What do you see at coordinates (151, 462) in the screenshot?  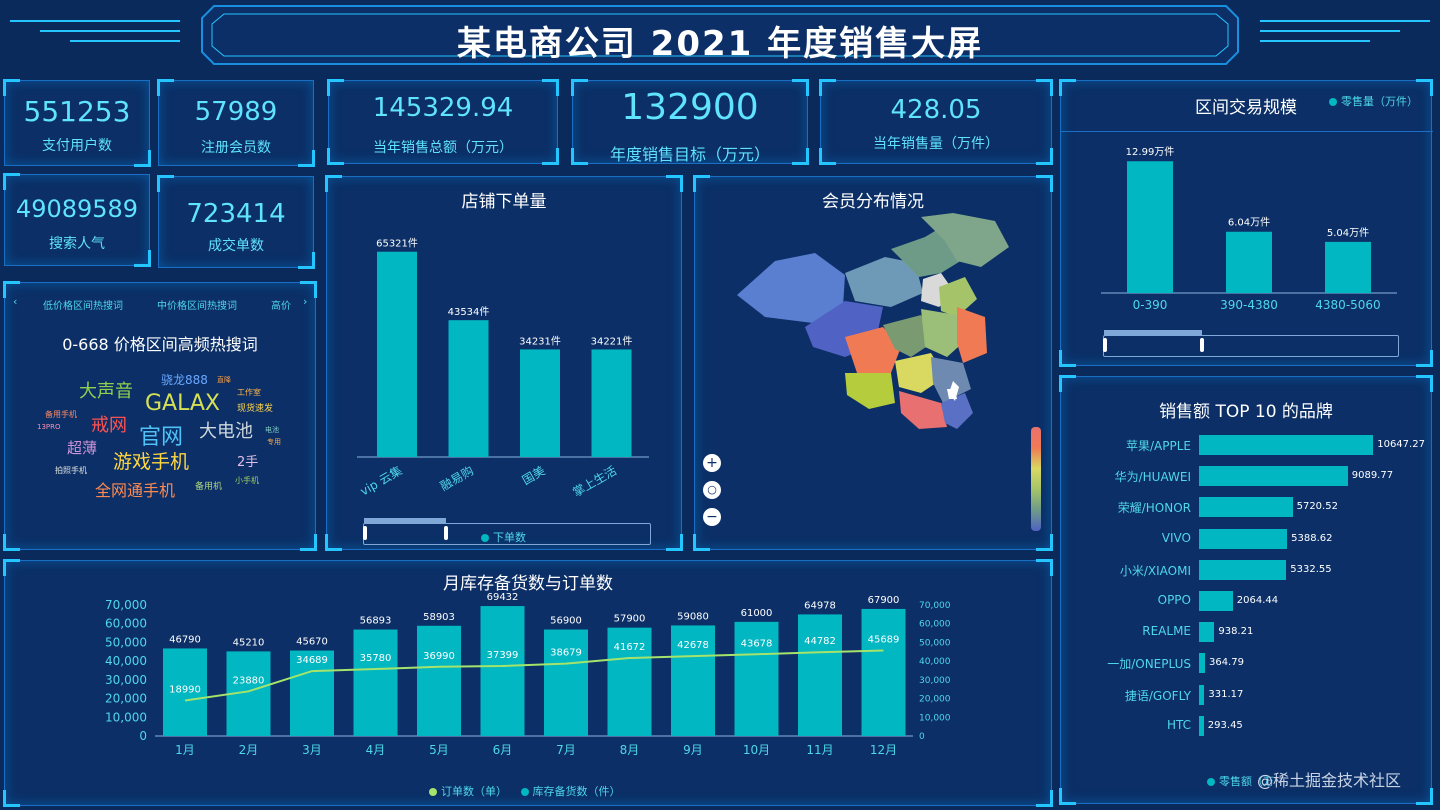 I see `wordcloud-word: 游戏手机` at bounding box center [151, 462].